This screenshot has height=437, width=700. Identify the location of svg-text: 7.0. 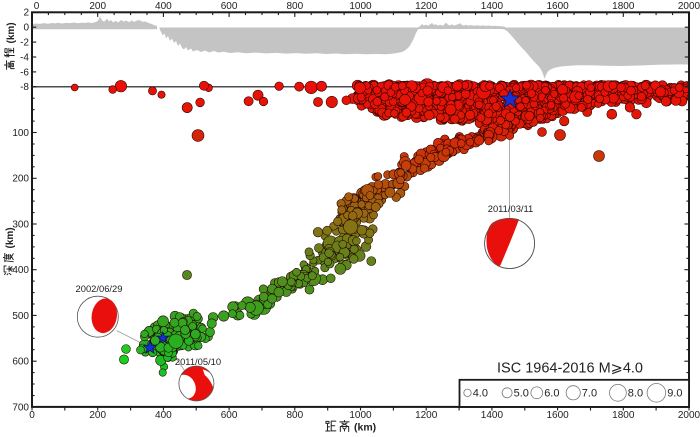
(589, 394).